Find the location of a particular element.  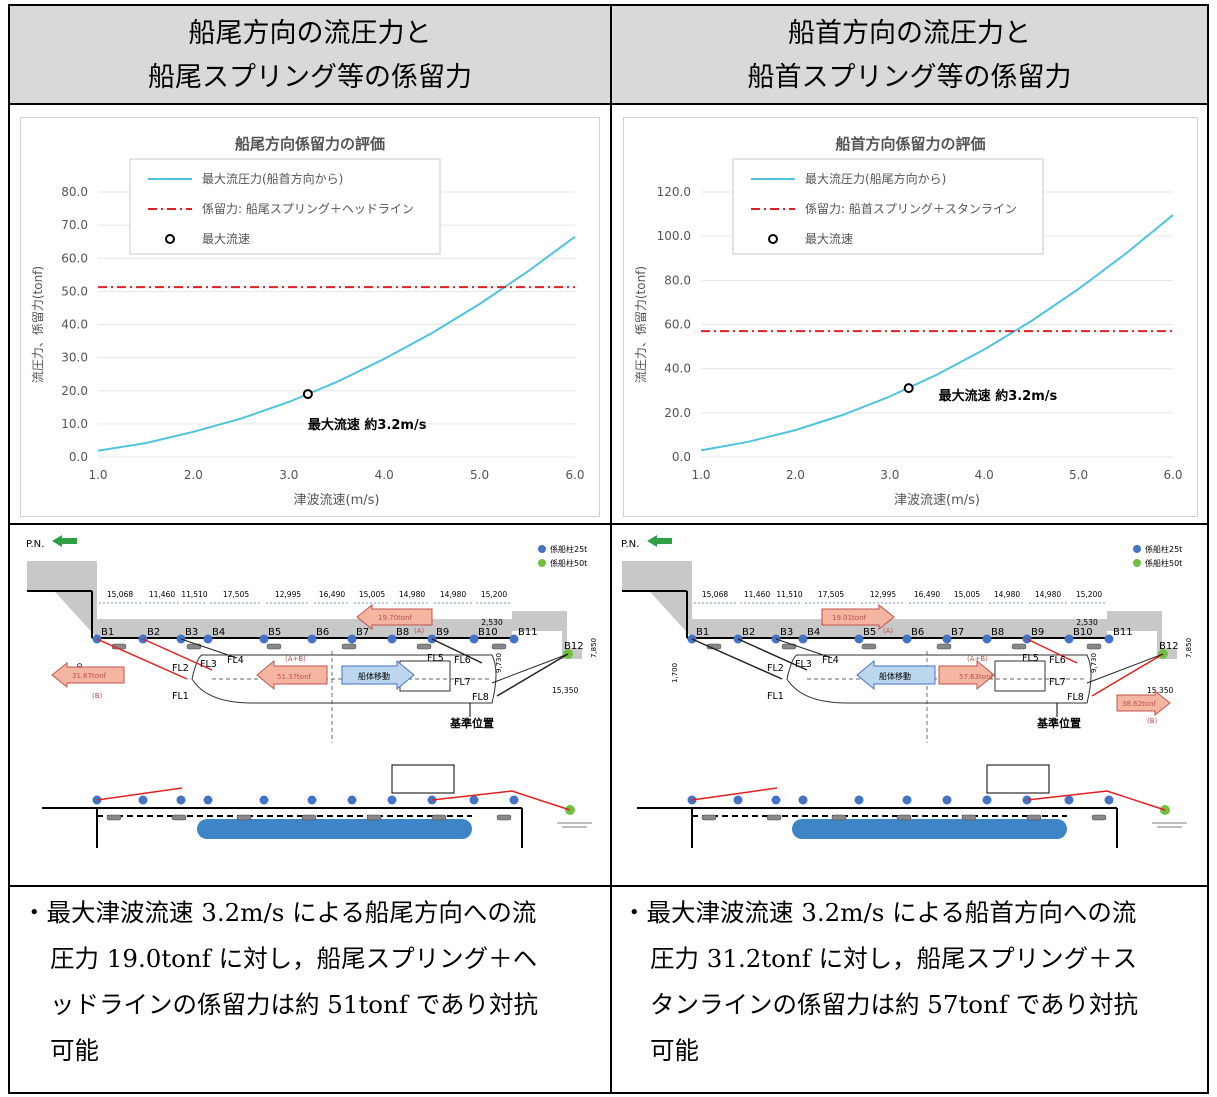

legend-swatch-point is located at coordinates (773, 239).